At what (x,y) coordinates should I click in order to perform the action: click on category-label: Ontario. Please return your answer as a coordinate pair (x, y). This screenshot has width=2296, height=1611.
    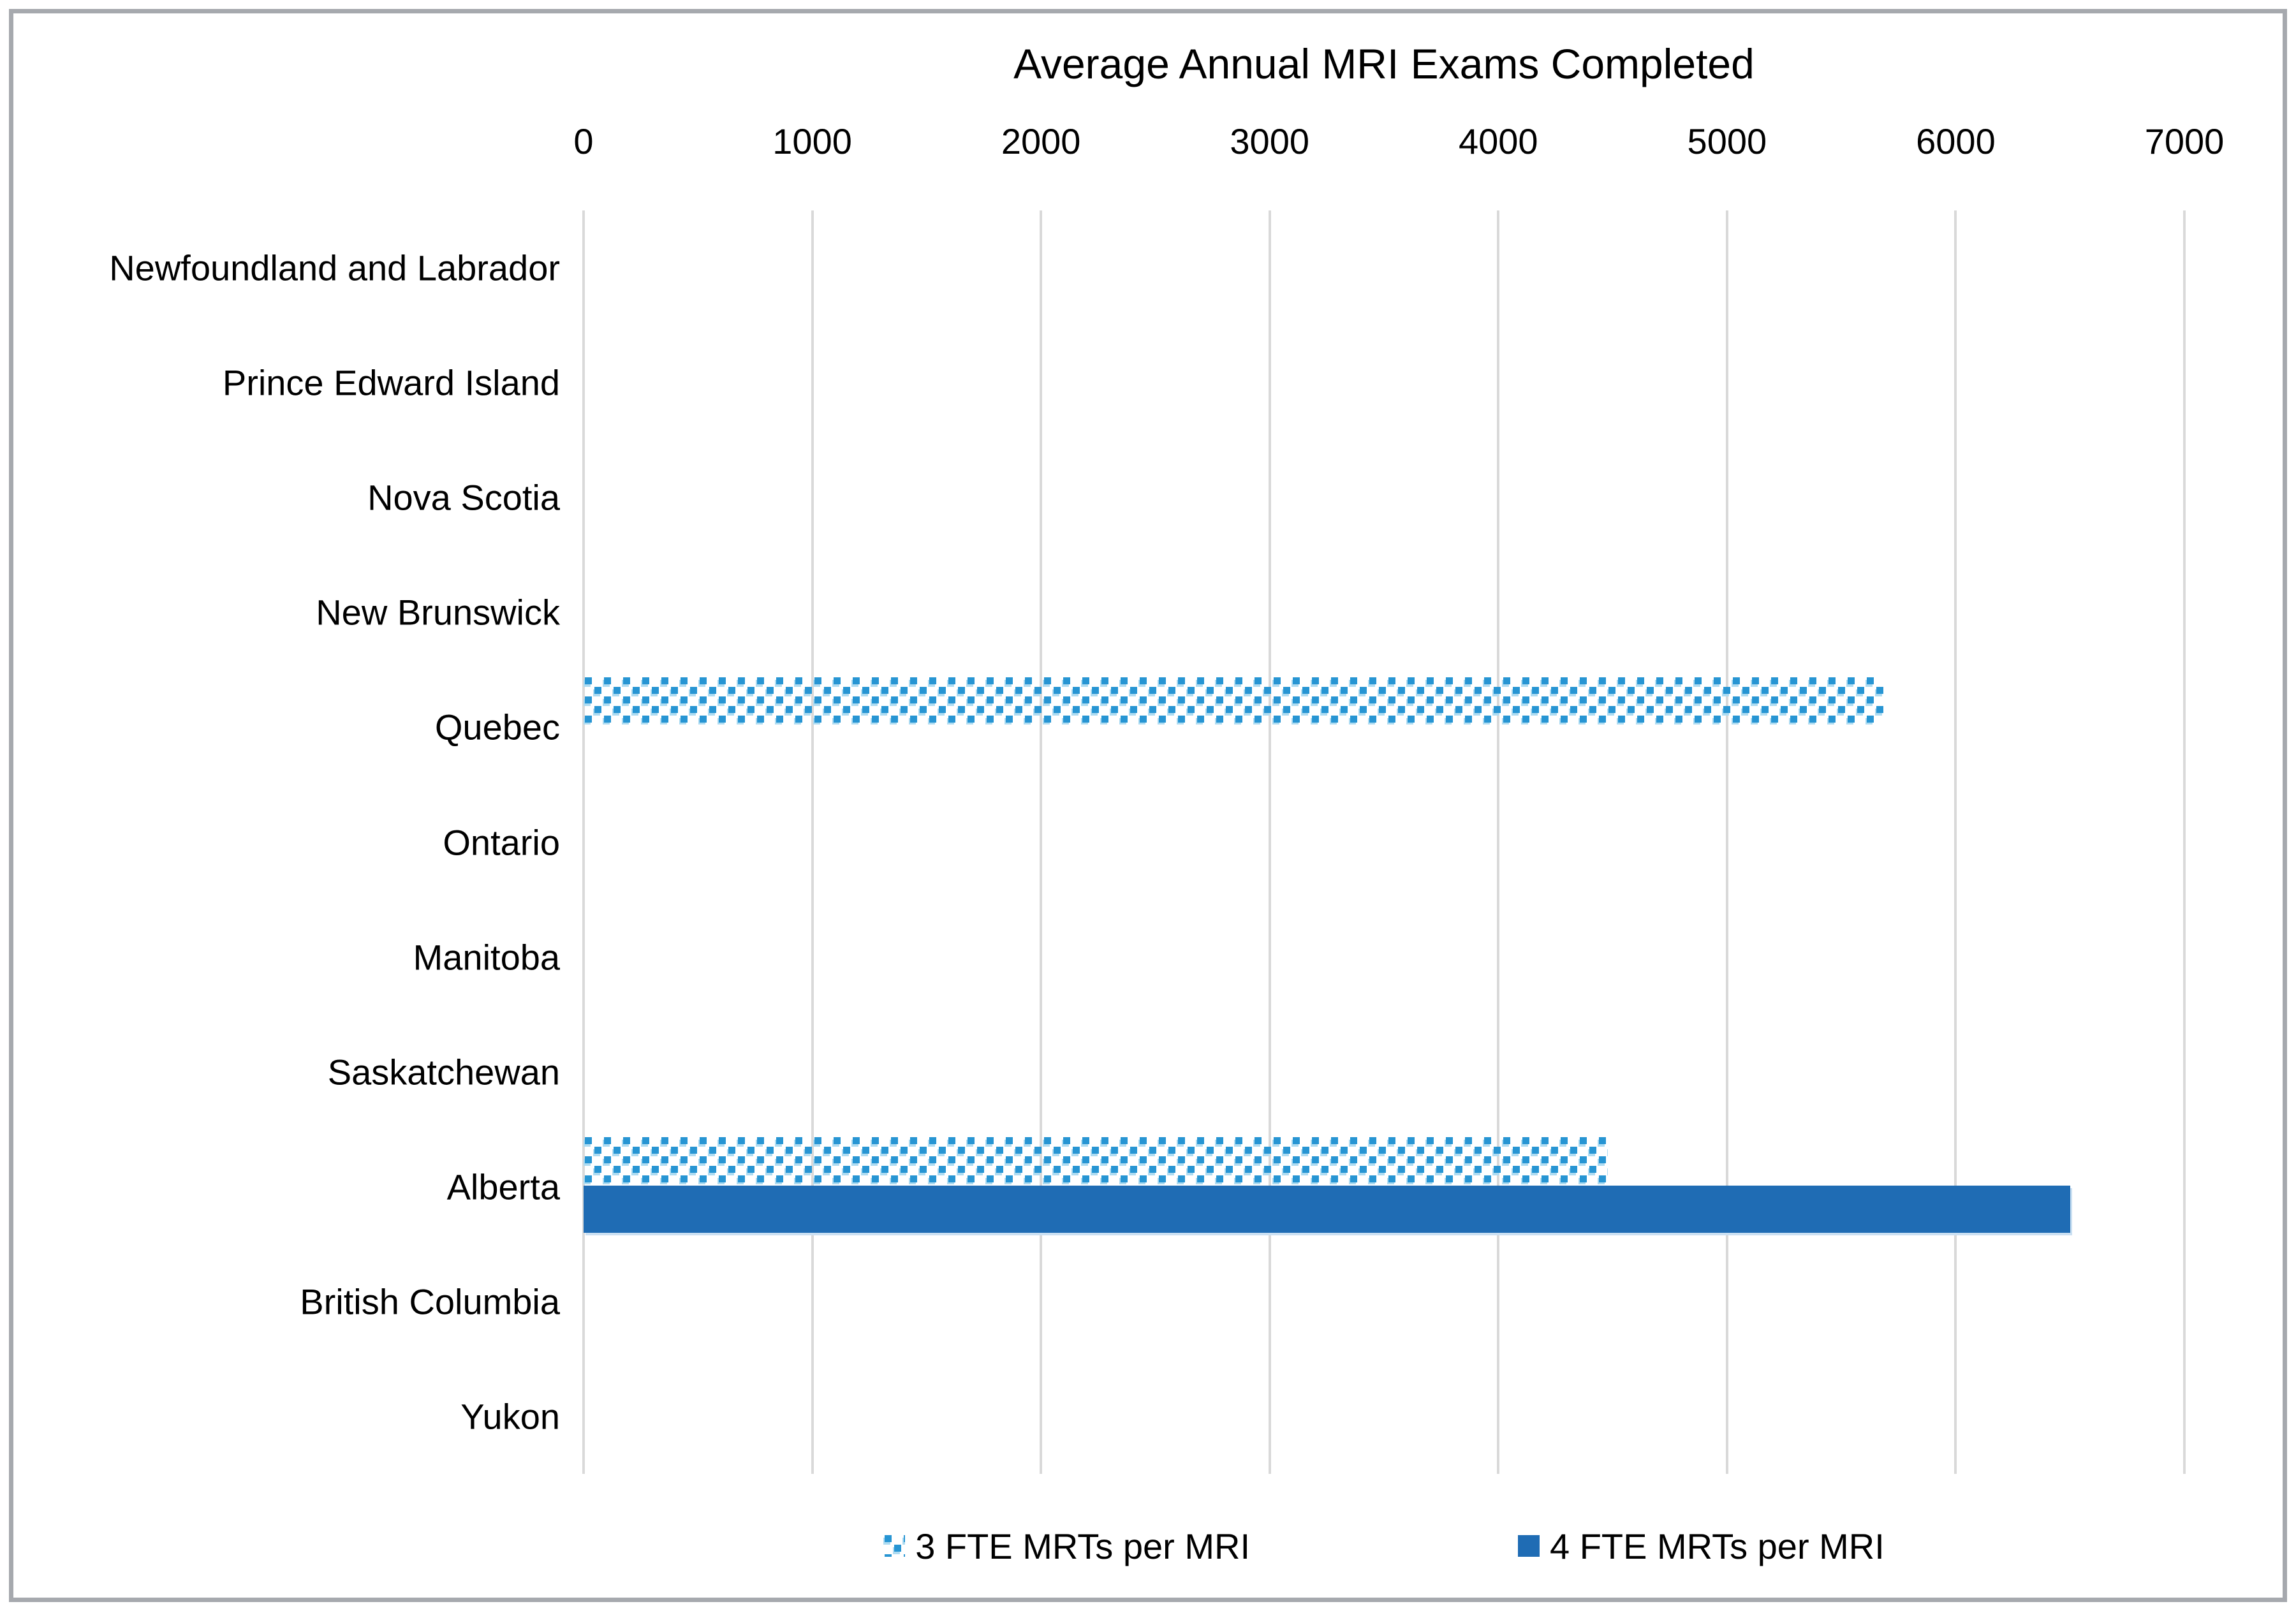
    Looking at the image, I should click on (501, 842).